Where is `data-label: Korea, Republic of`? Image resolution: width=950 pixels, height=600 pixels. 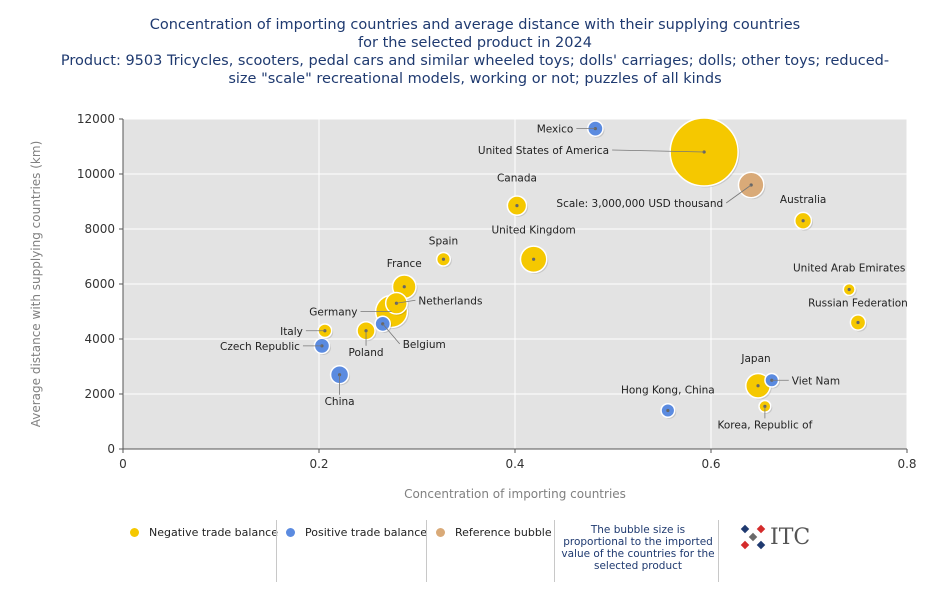 data-label: Korea, Republic of is located at coordinates (765, 425).